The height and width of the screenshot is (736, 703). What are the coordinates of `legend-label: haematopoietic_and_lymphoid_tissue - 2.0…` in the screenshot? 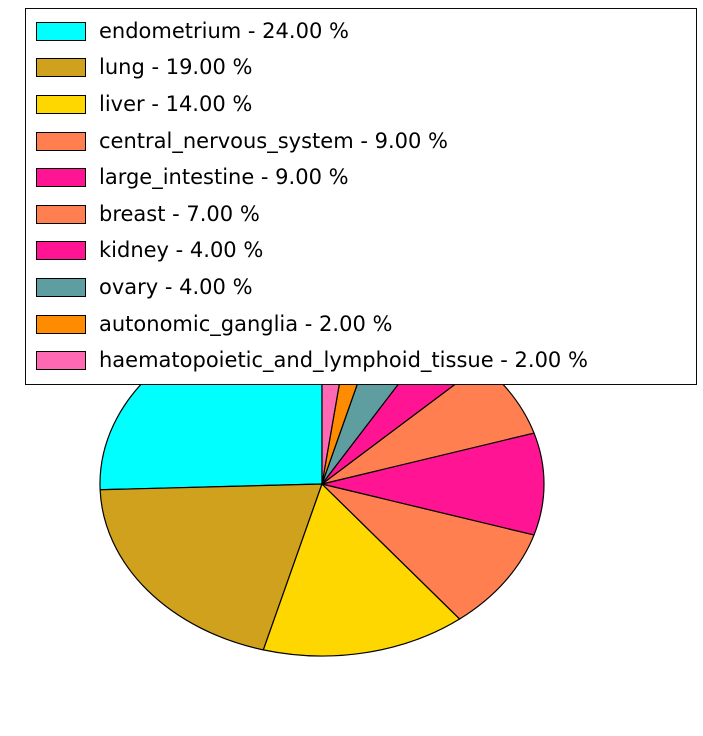 It's located at (343, 360).